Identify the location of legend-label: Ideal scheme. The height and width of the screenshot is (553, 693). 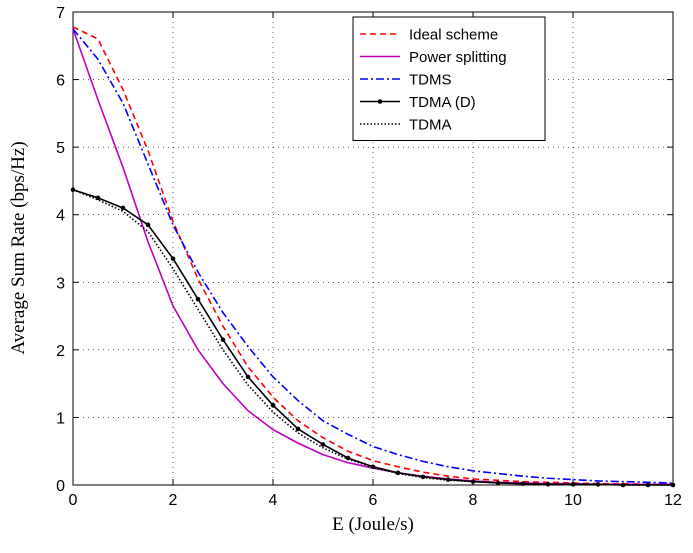
(453, 35).